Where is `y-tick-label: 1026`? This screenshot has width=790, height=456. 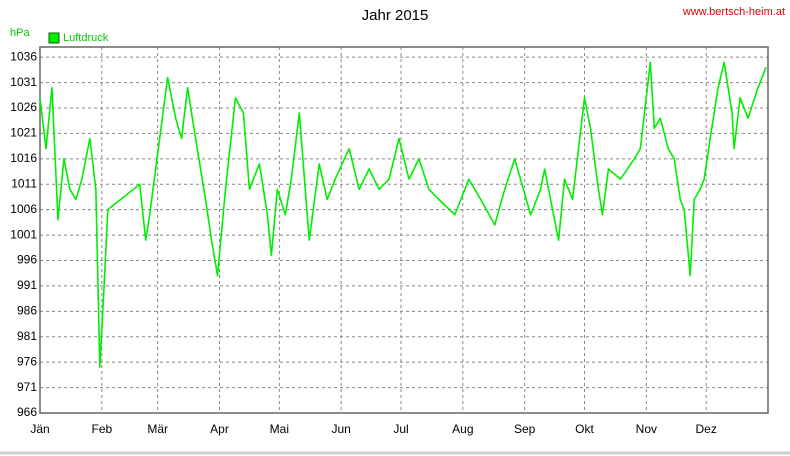
y-tick-label: 1026 is located at coordinates (23, 107).